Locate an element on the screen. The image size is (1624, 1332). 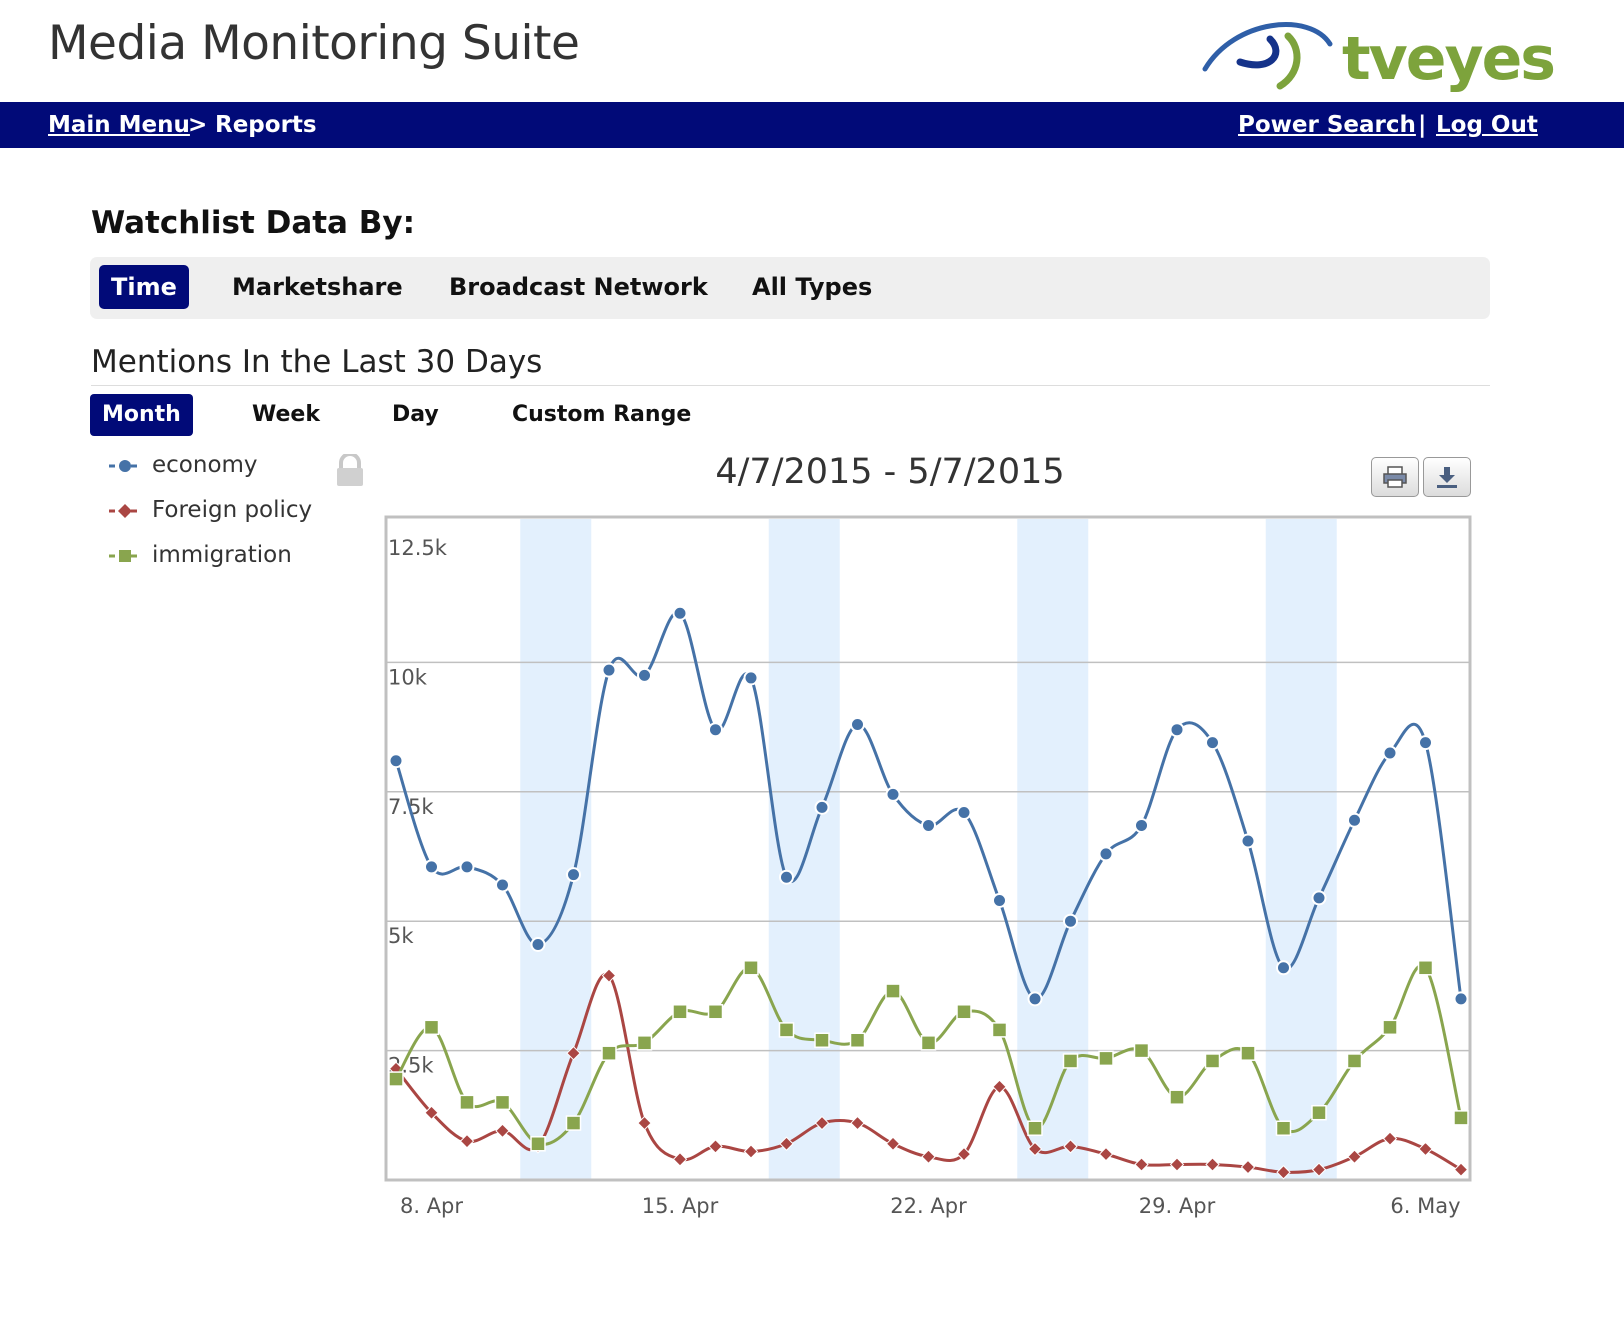
range-tab-day: Day is located at coordinates (415, 414).